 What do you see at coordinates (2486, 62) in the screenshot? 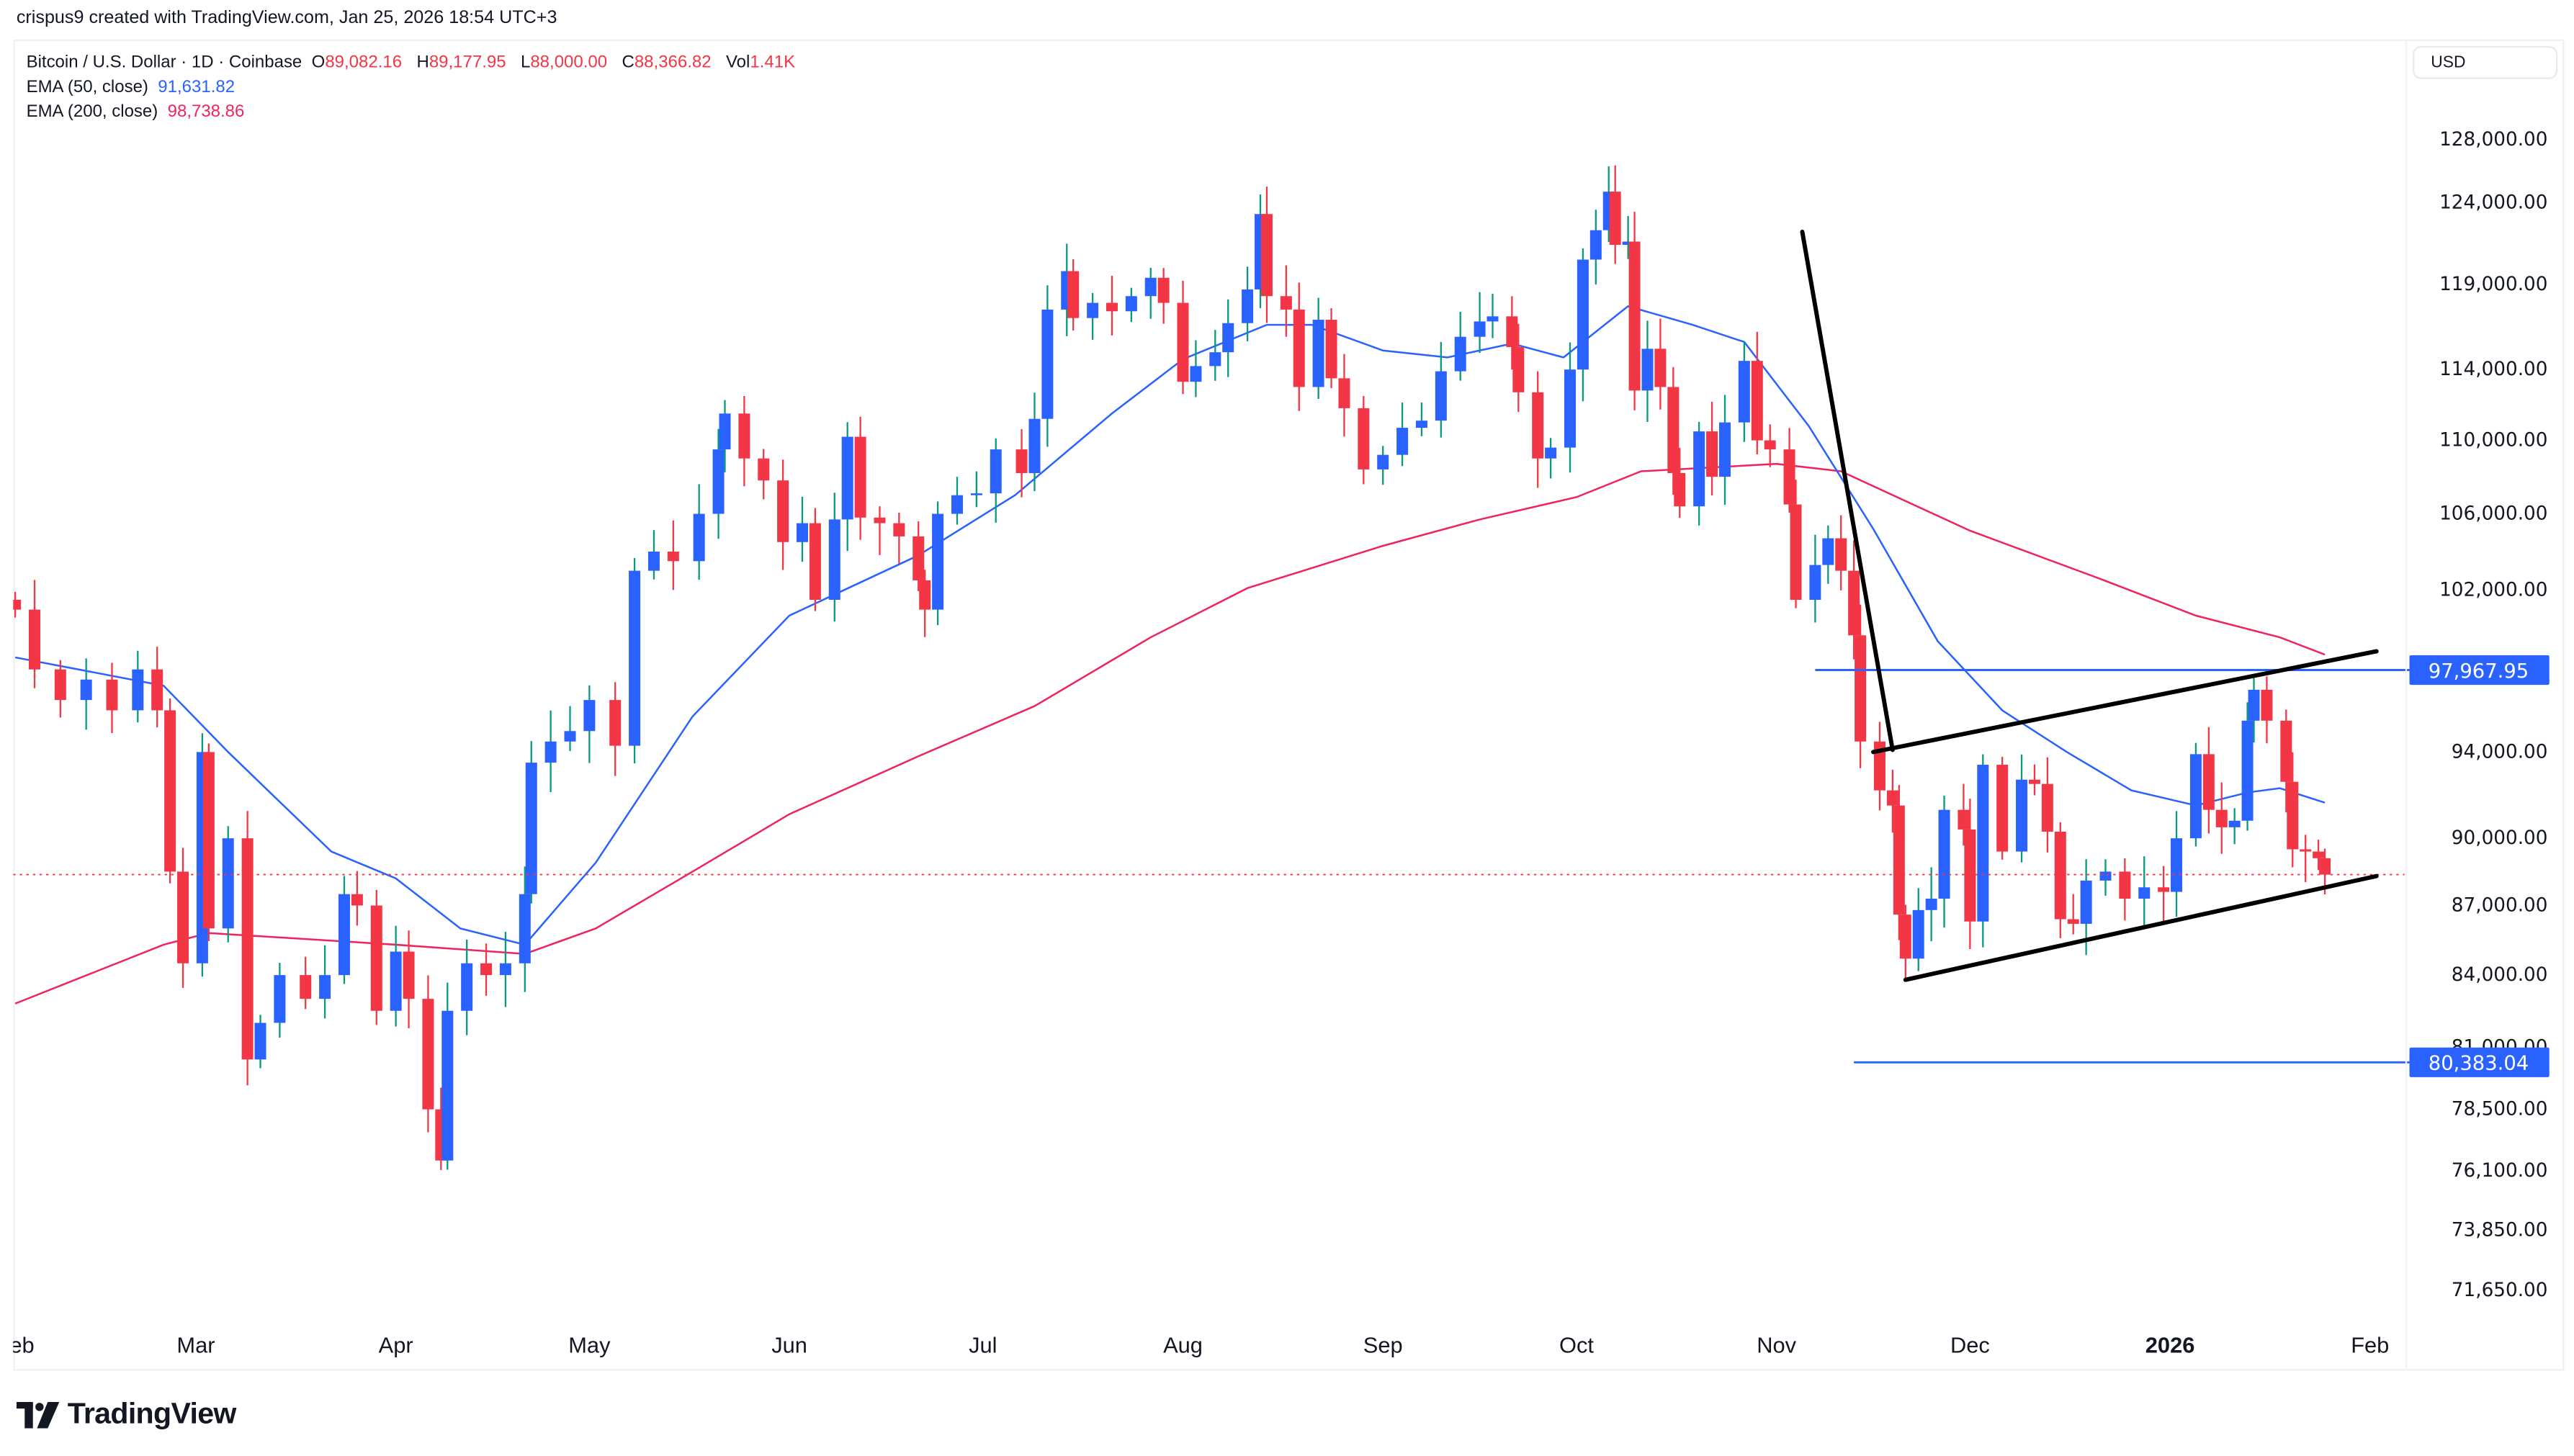
I see `currency-button: USD` at bounding box center [2486, 62].